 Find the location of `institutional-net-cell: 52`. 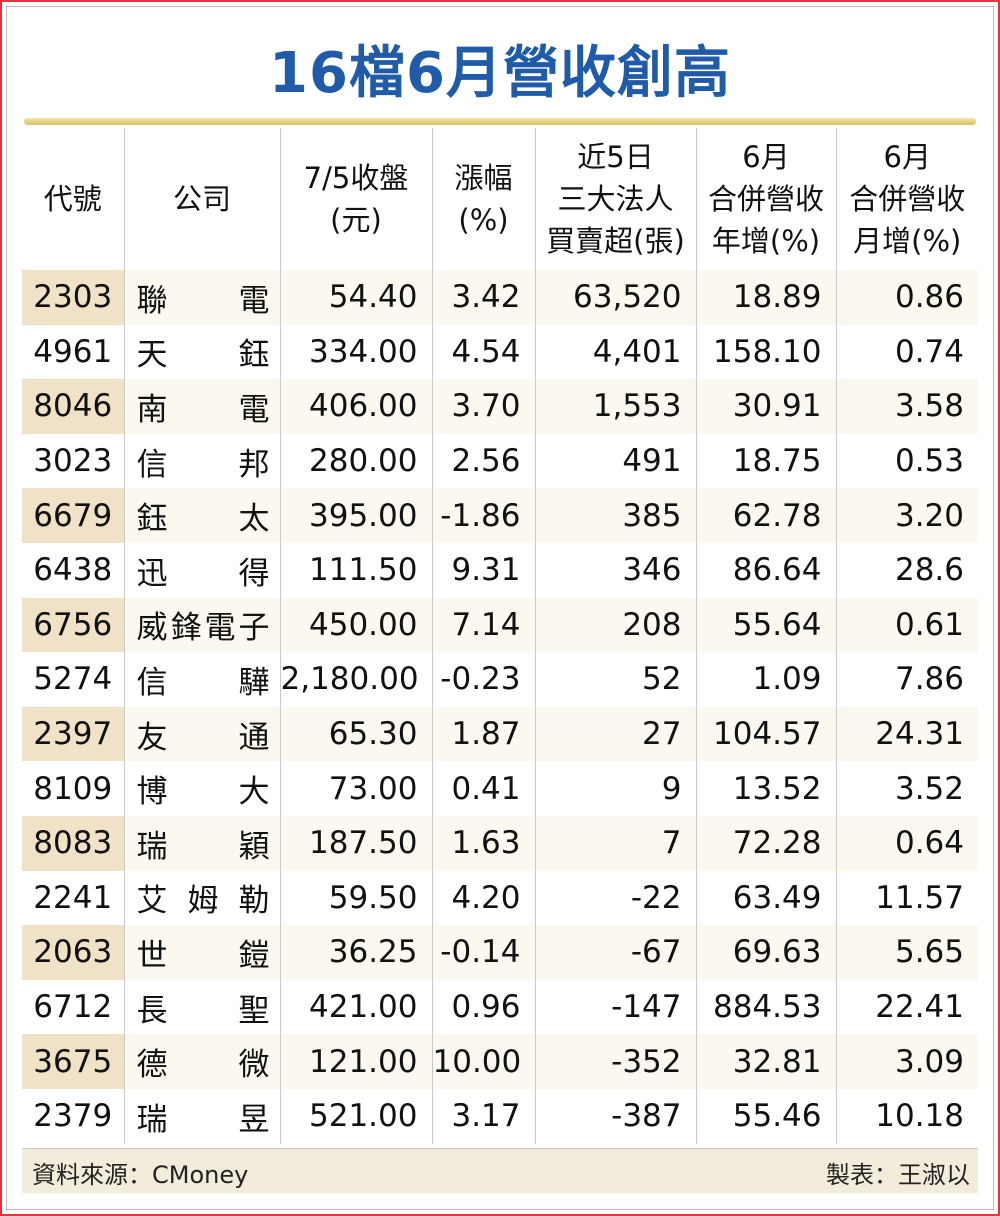

institutional-net-cell: 52 is located at coordinates (615, 679).